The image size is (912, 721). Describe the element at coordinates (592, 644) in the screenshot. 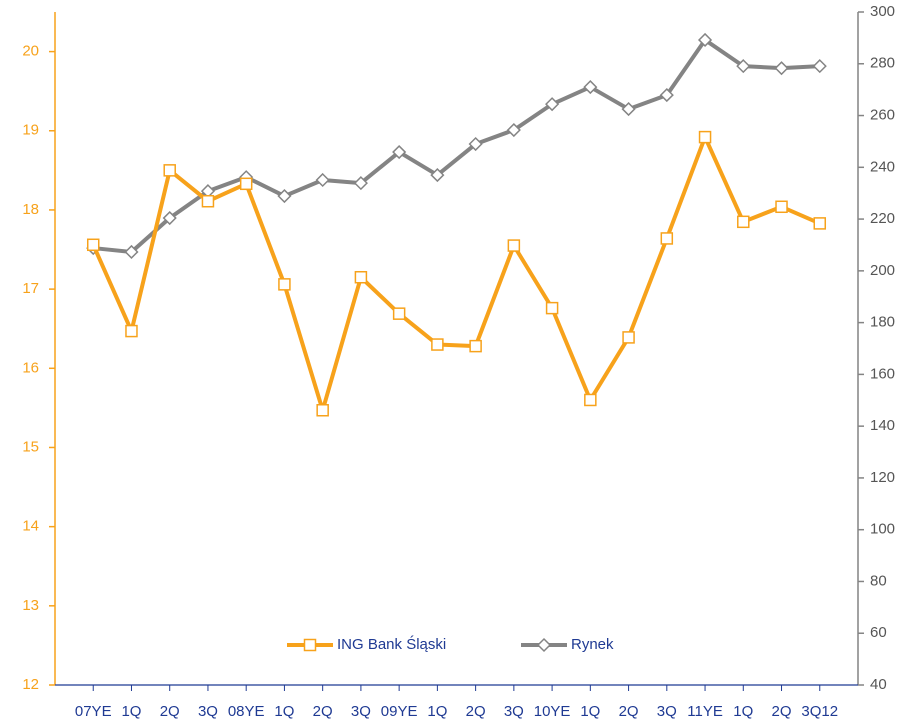

I see `legend-label: Rynek` at that location.